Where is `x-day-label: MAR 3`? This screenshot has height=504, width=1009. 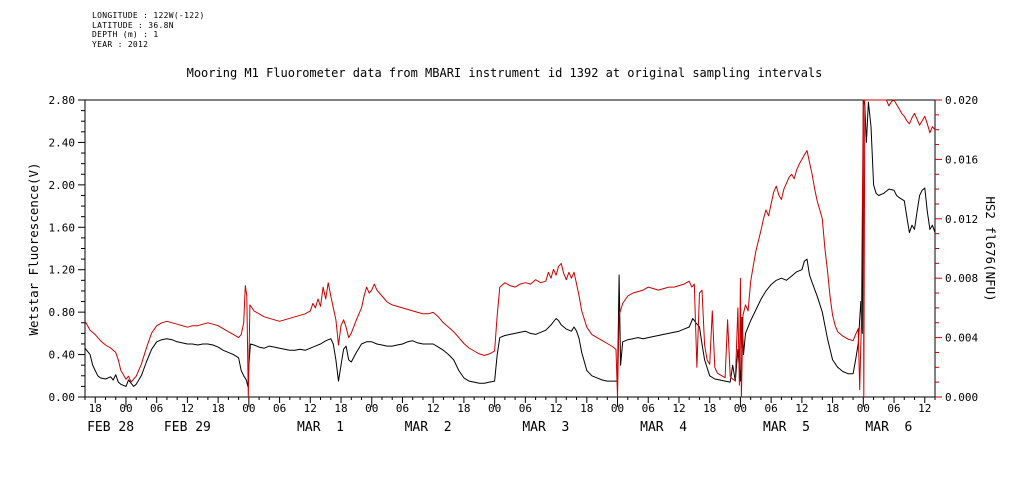 x-day-label: MAR 3 is located at coordinates (545, 427).